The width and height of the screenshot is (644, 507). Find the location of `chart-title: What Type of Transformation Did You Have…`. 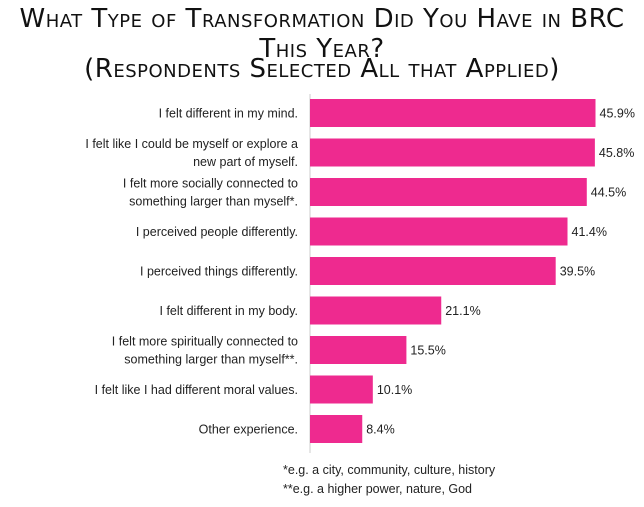

chart-title: What Type of Transformation Did You Have… is located at coordinates (322, 34).